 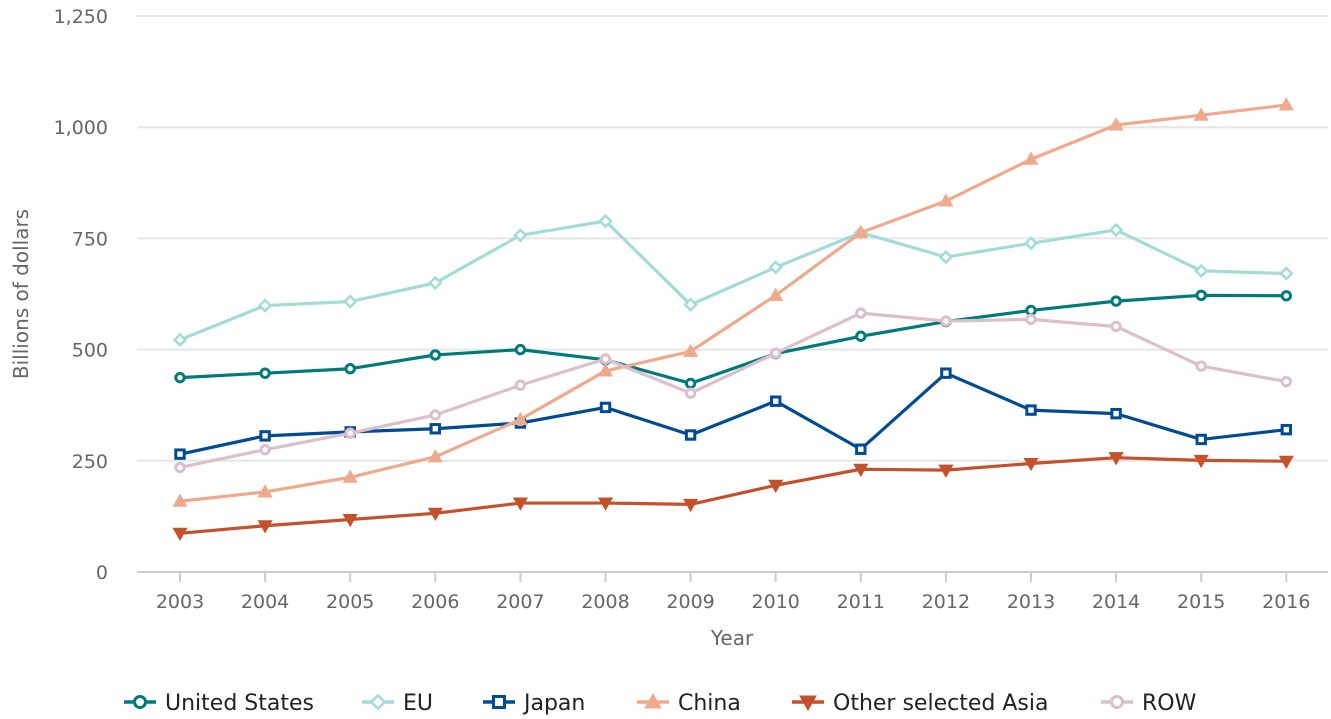 I want to click on x-tick-label: 2007, so click(x=520, y=602).